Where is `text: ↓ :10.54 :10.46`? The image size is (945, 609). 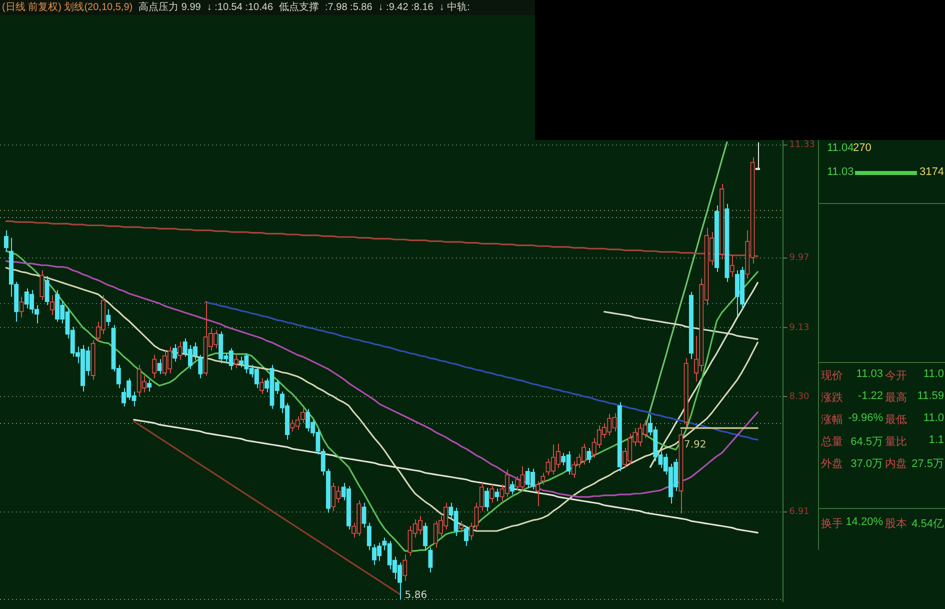
text: ↓ :10.54 :10.46 is located at coordinates (240, 7).